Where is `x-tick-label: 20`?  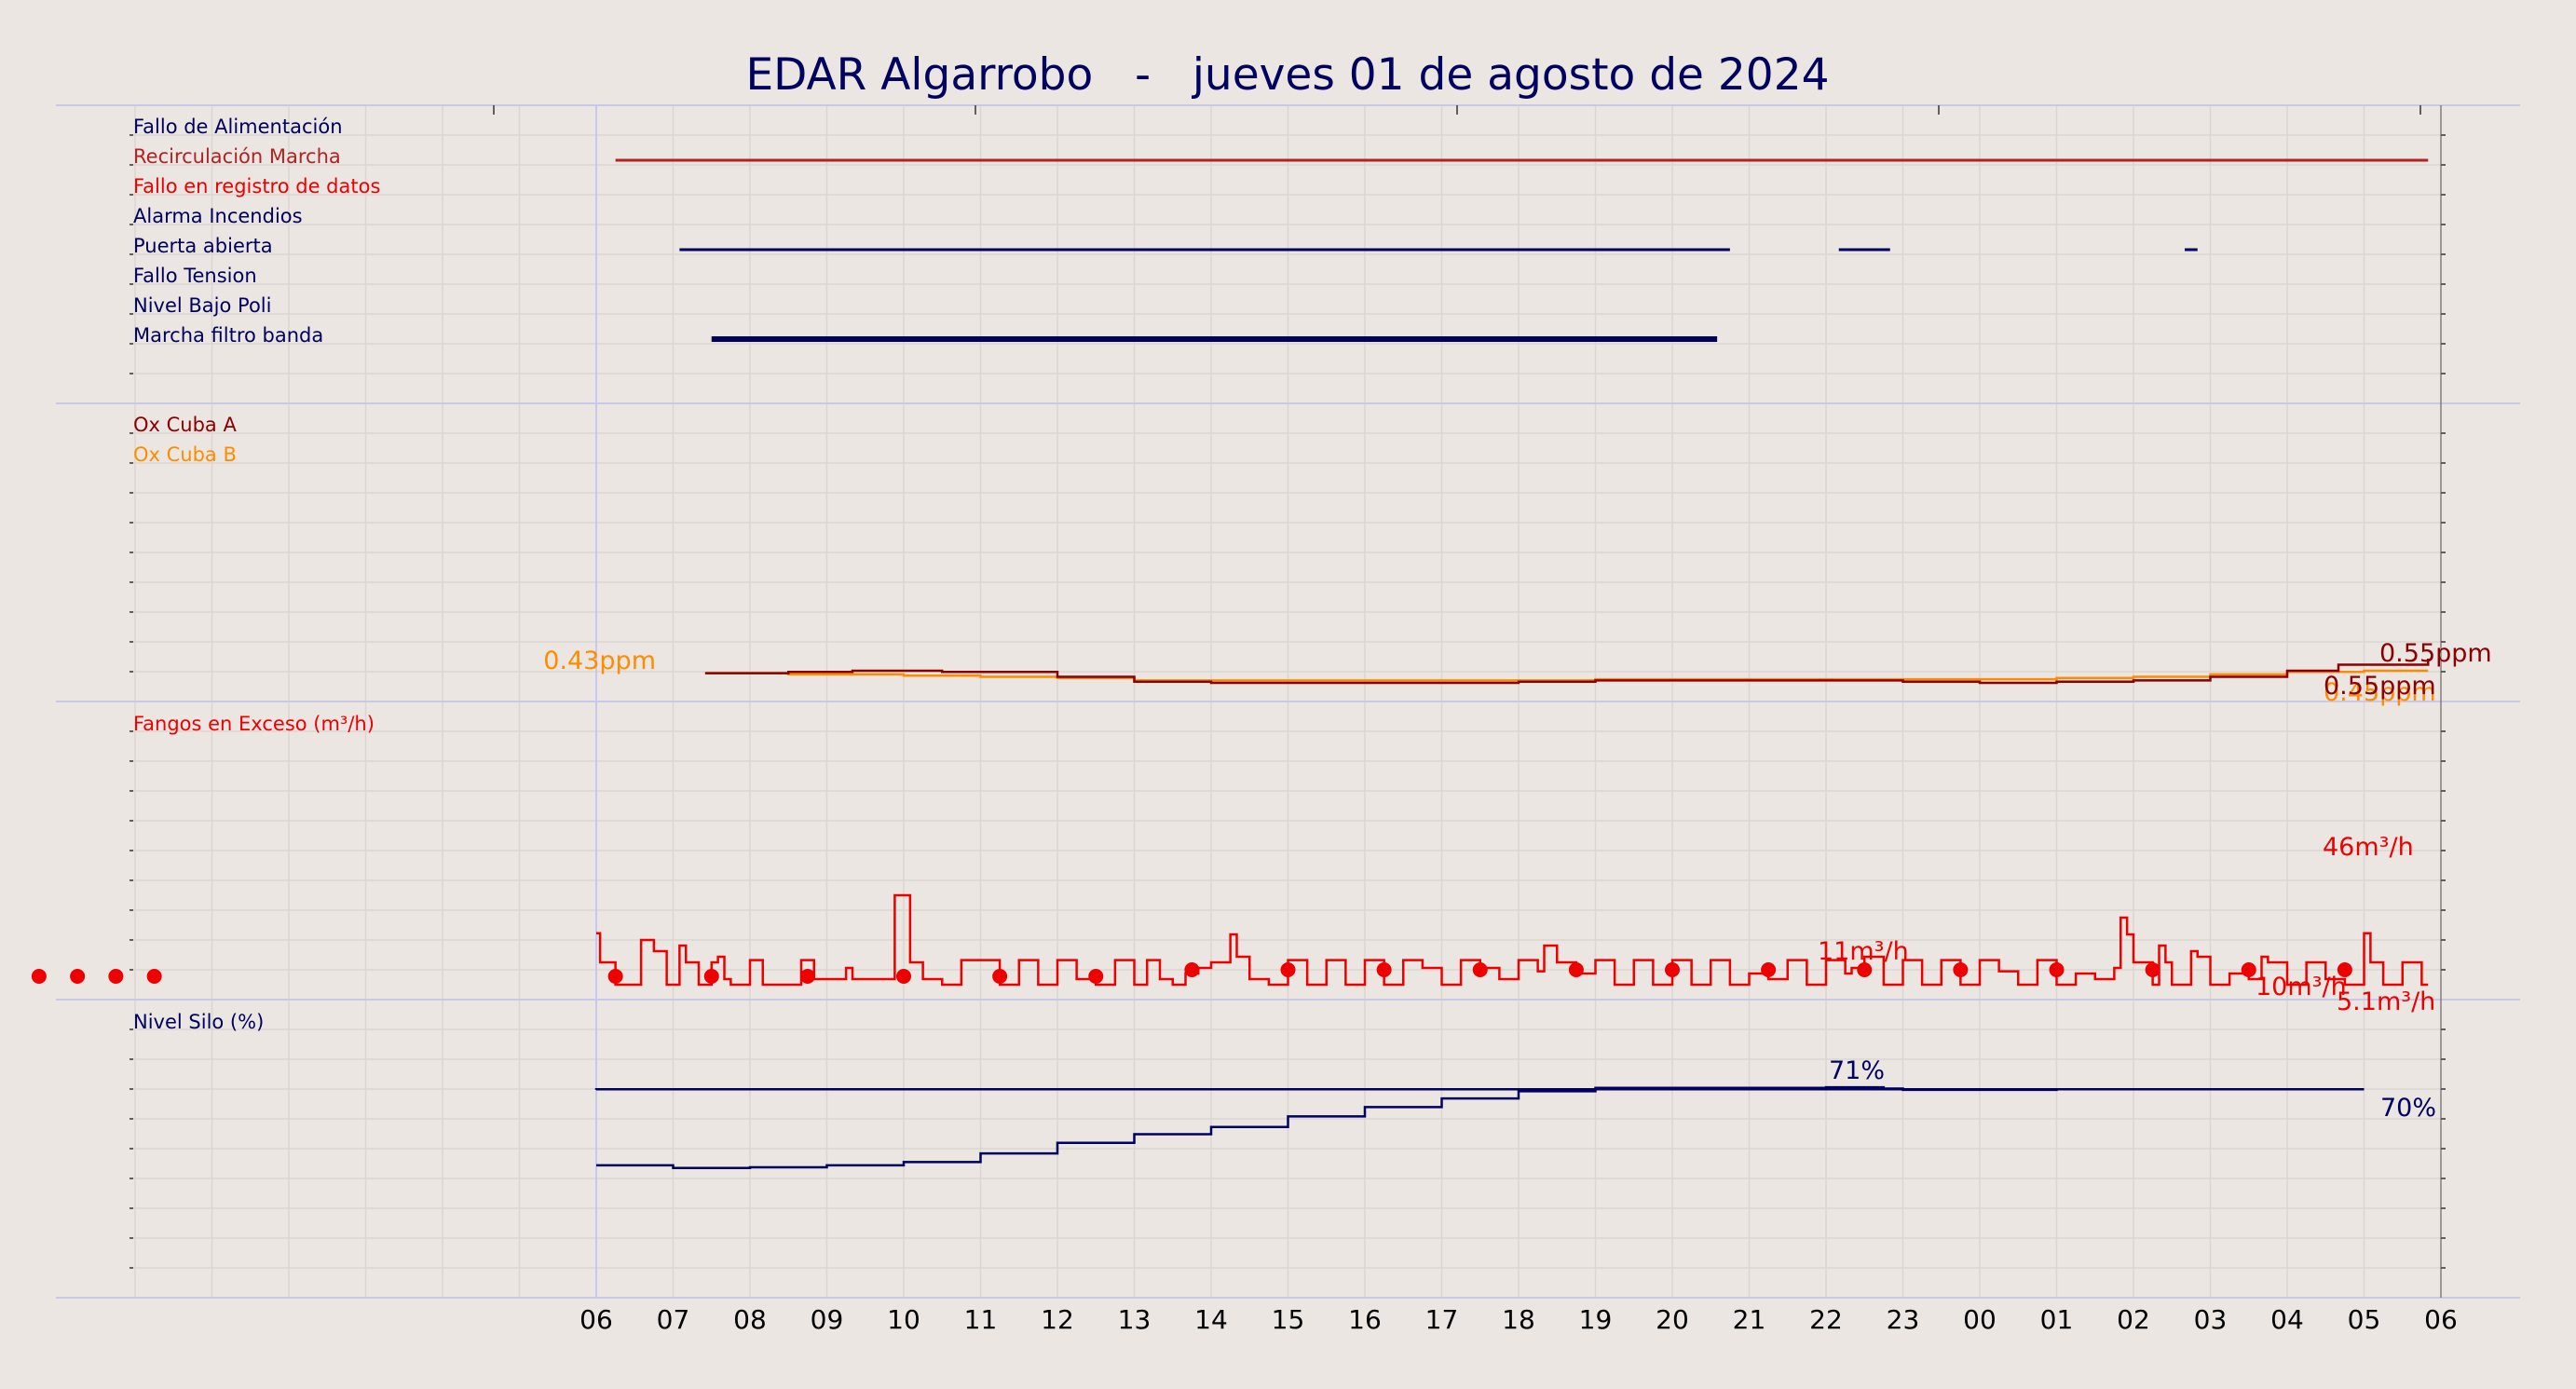 x-tick-label: 20 is located at coordinates (1672, 1319).